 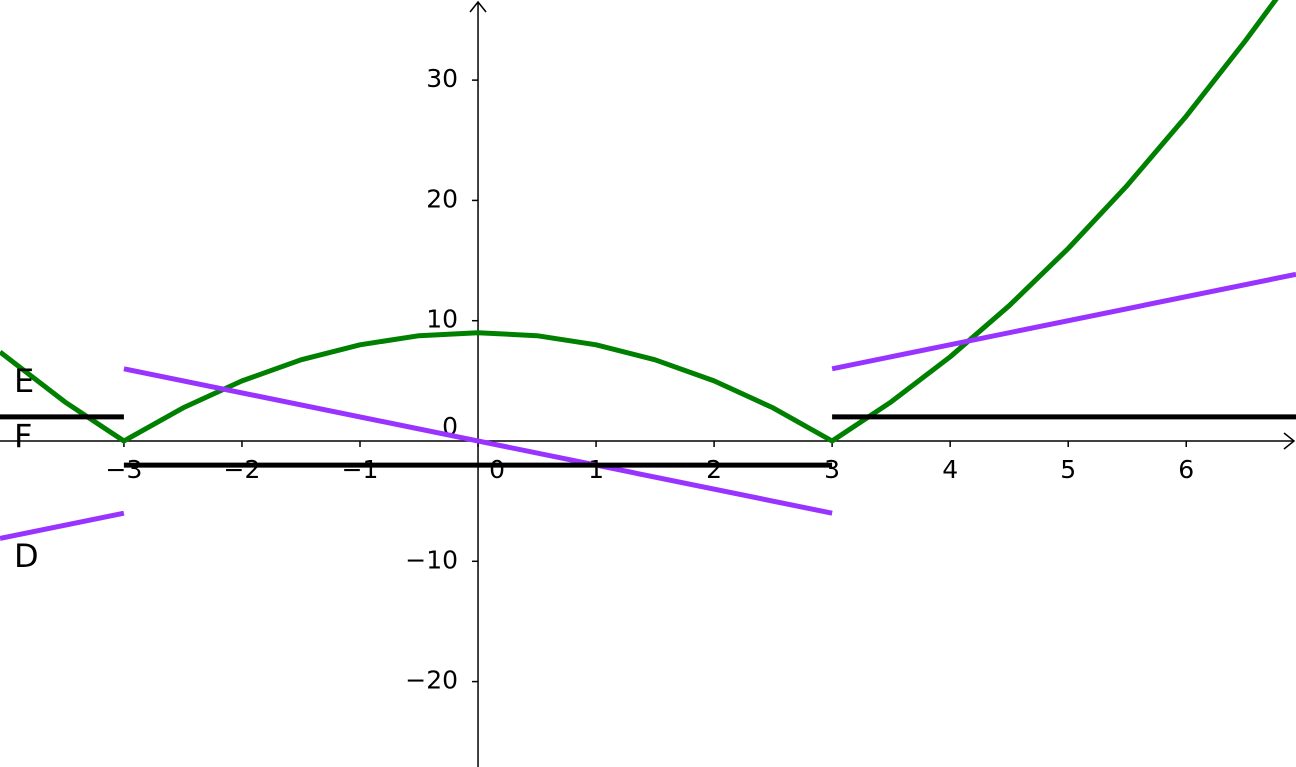 I want to click on y-tick-label: −20, so click(x=431, y=680).